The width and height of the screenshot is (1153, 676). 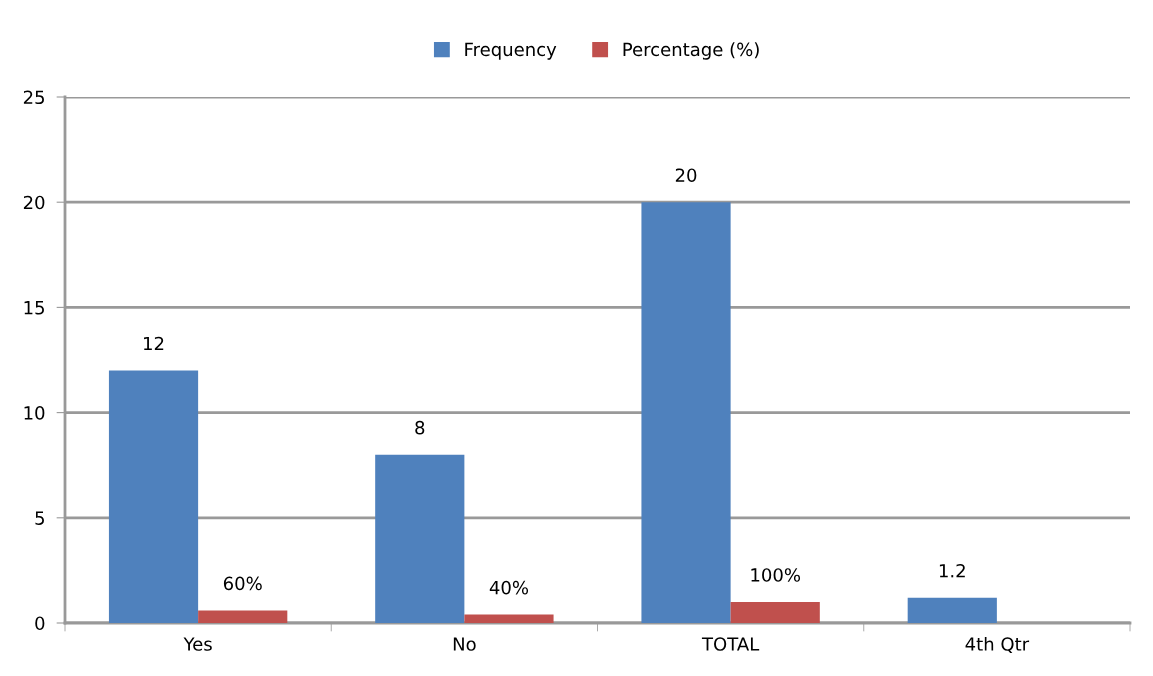 I want to click on y-tick-label: 25, so click(x=33, y=97).